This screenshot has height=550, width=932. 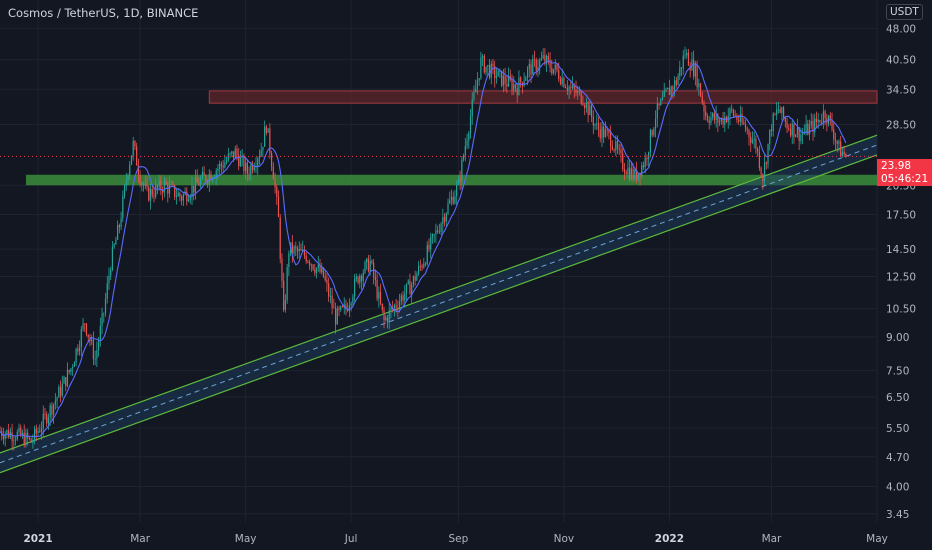 I want to click on time-axis-label: 2022, so click(x=669, y=539).